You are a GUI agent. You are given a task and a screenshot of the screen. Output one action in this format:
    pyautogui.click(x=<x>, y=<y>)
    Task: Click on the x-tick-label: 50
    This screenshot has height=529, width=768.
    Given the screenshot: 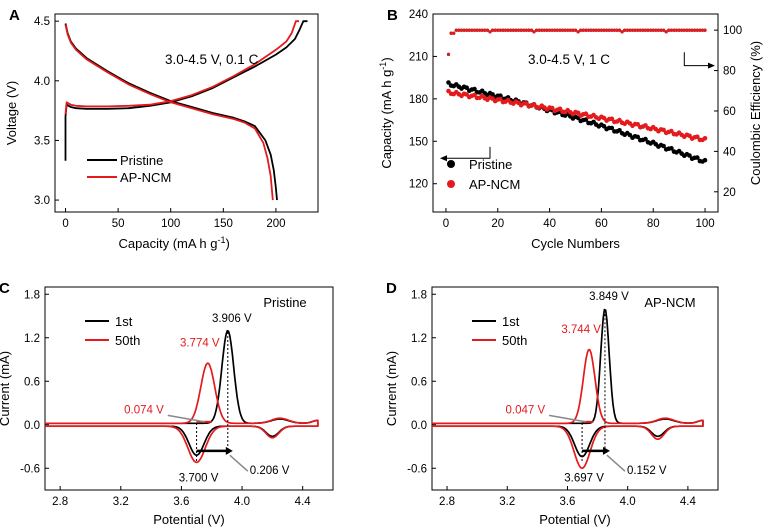 What is the action you would take?
    pyautogui.click(x=118, y=224)
    